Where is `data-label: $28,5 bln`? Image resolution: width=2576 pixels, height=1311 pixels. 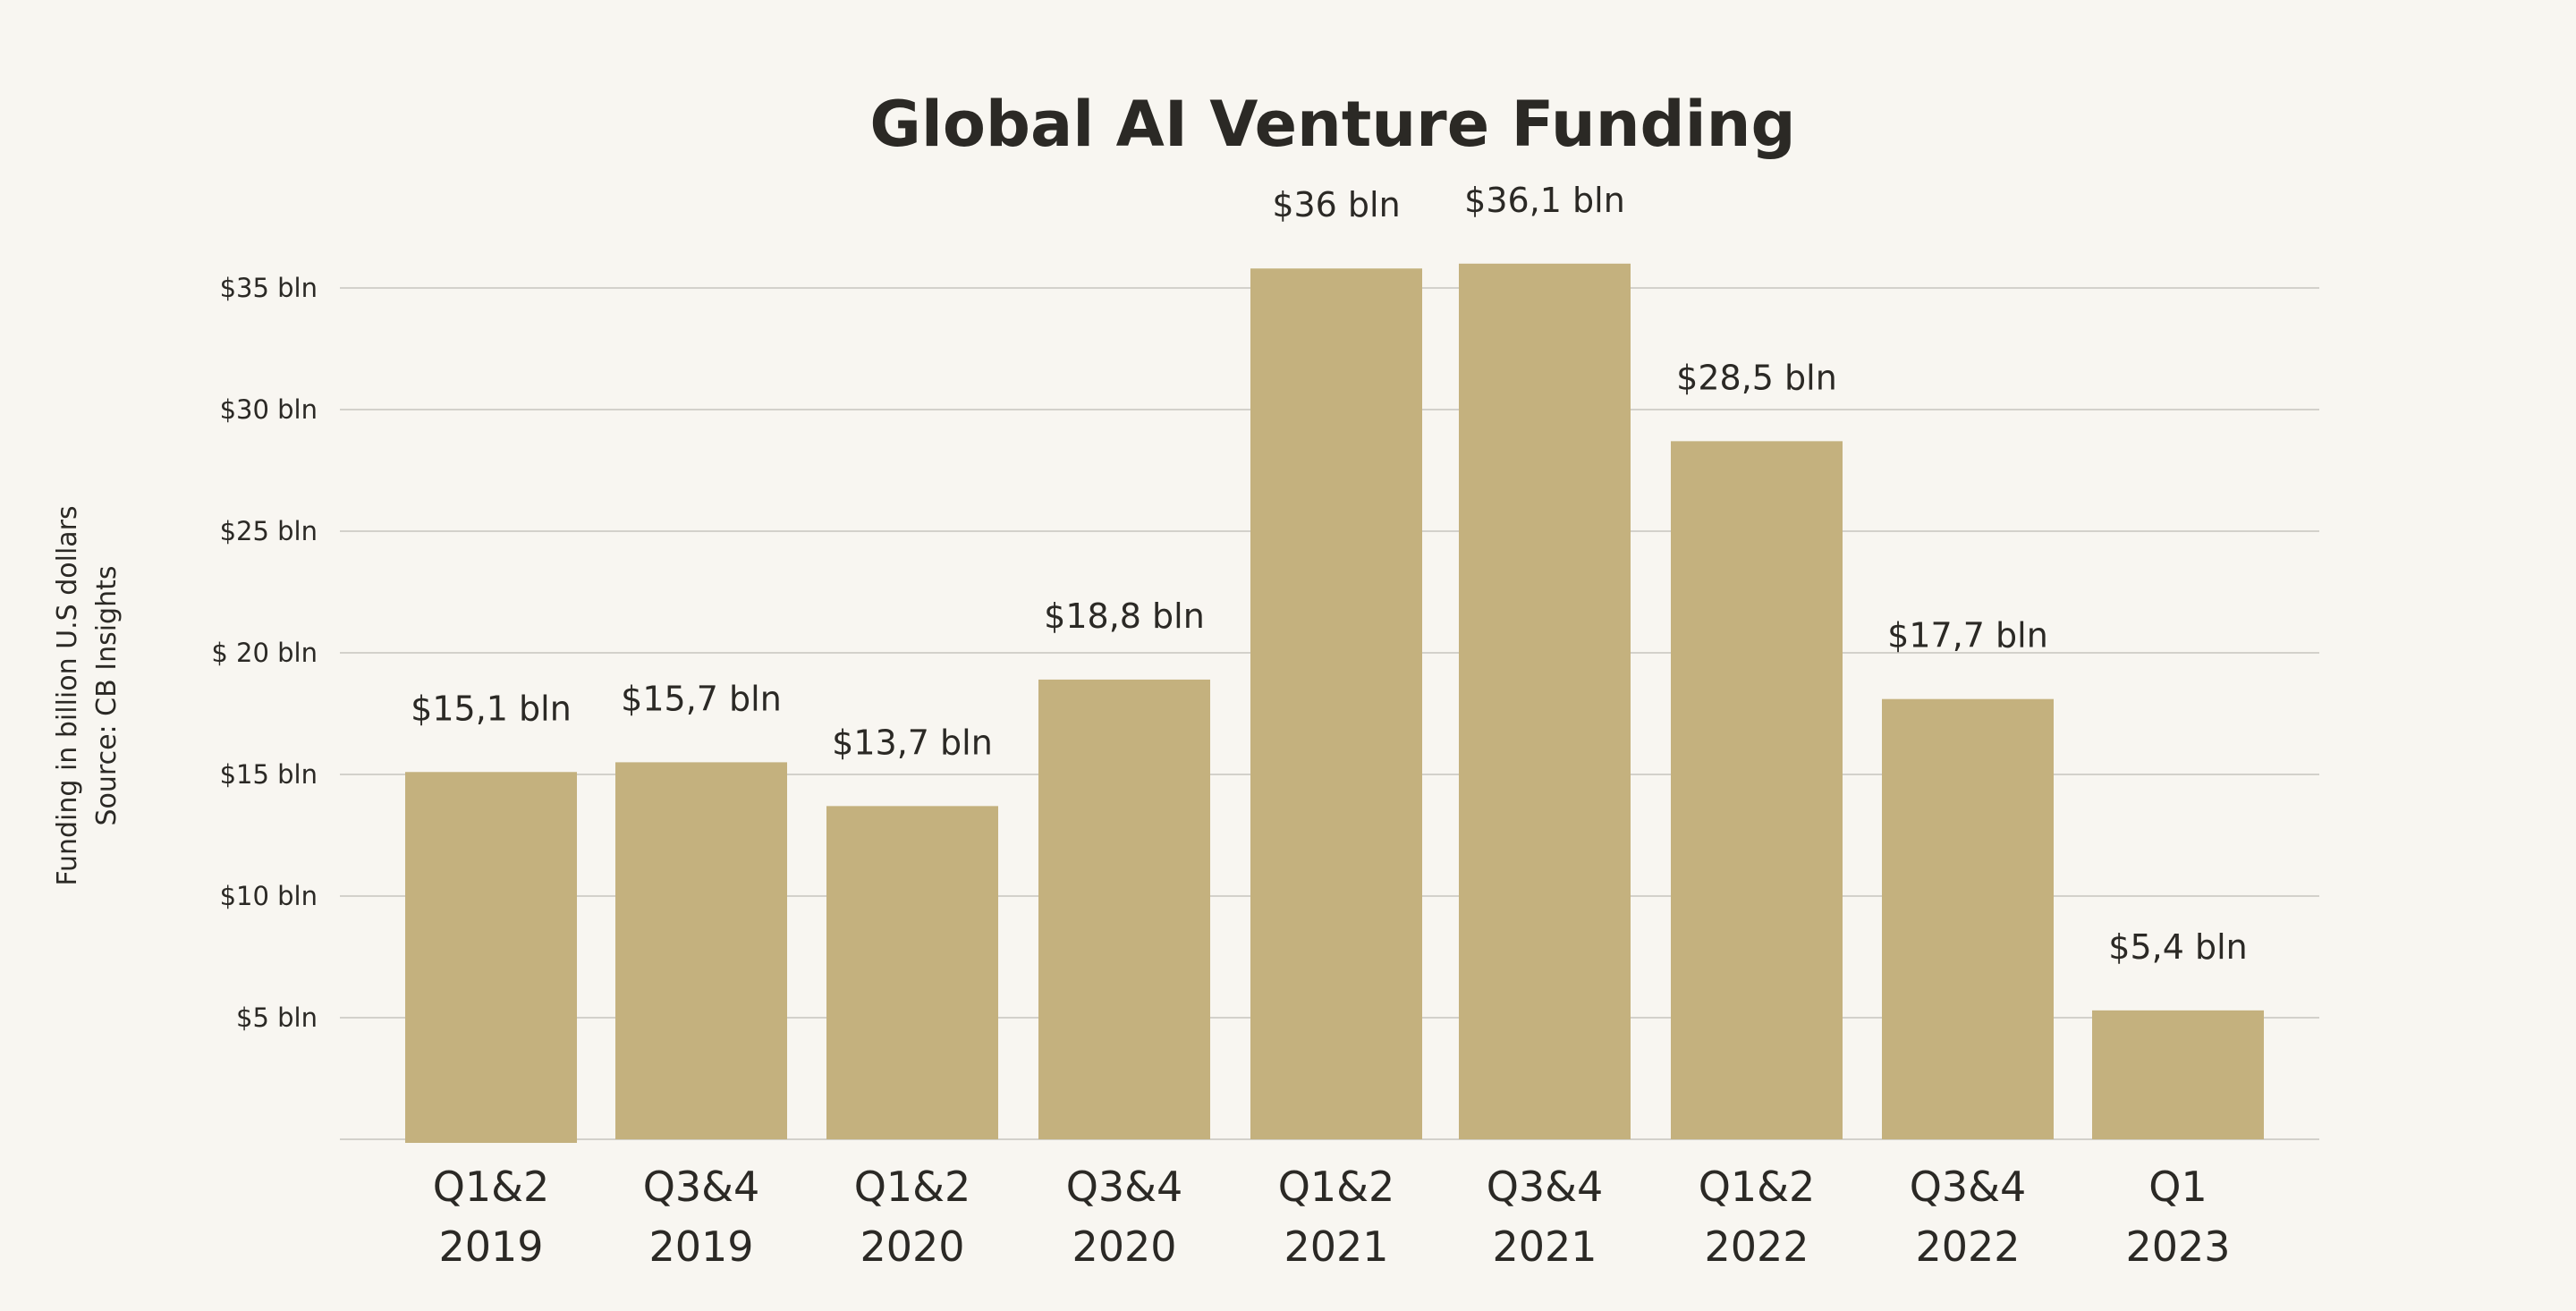
data-label: $28,5 bln is located at coordinates (1756, 377).